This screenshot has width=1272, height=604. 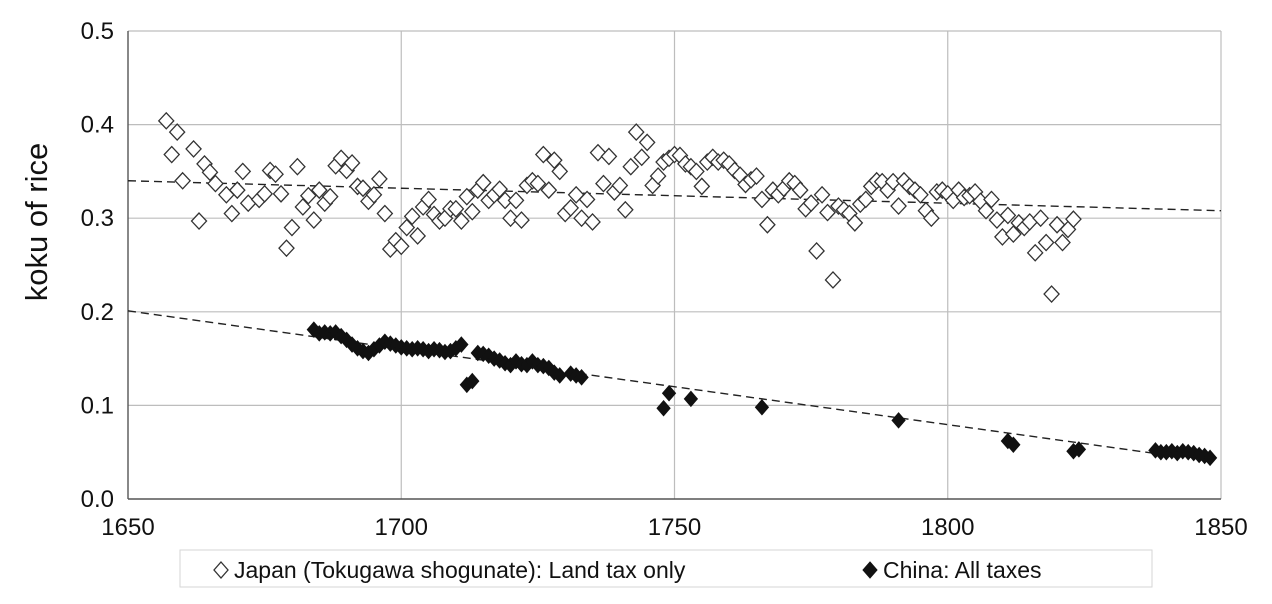 What do you see at coordinates (97, 405) in the screenshot?
I see `y-tick-label: 0.1` at bounding box center [97, 405].